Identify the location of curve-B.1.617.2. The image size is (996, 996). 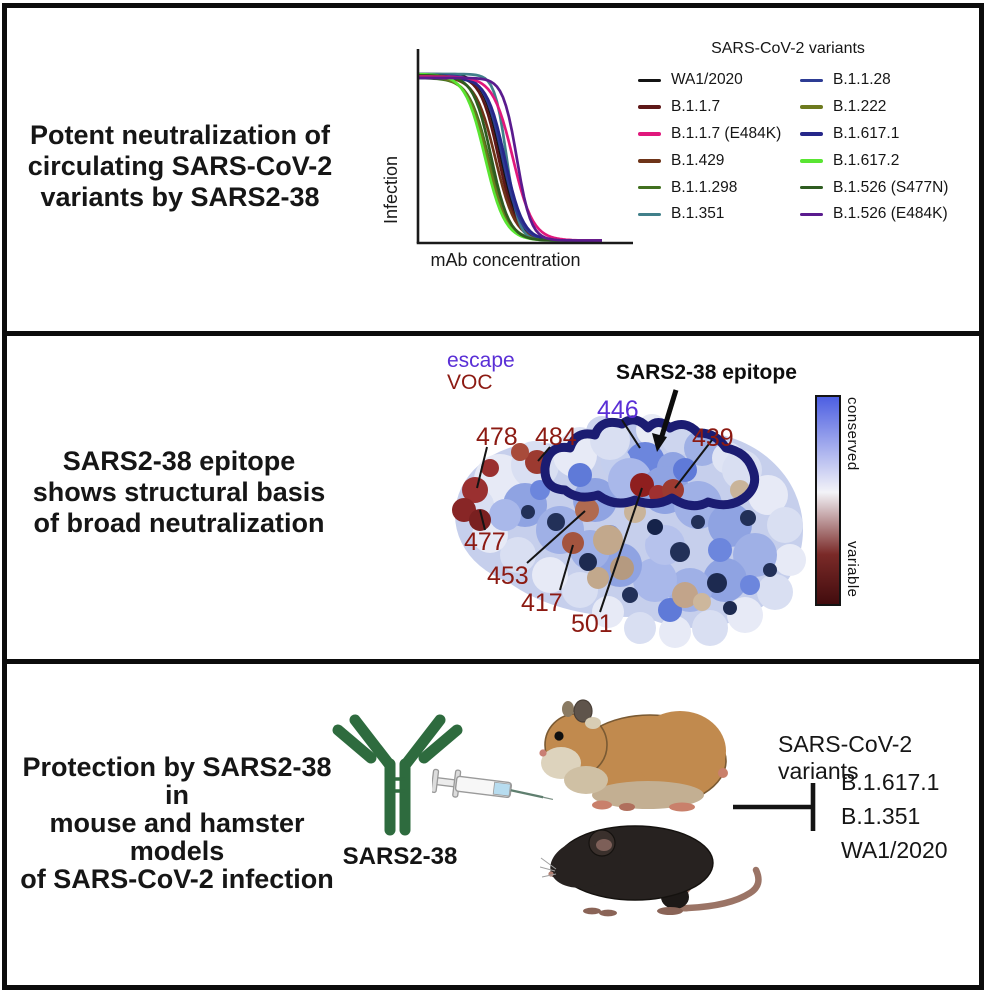
(510, 157).